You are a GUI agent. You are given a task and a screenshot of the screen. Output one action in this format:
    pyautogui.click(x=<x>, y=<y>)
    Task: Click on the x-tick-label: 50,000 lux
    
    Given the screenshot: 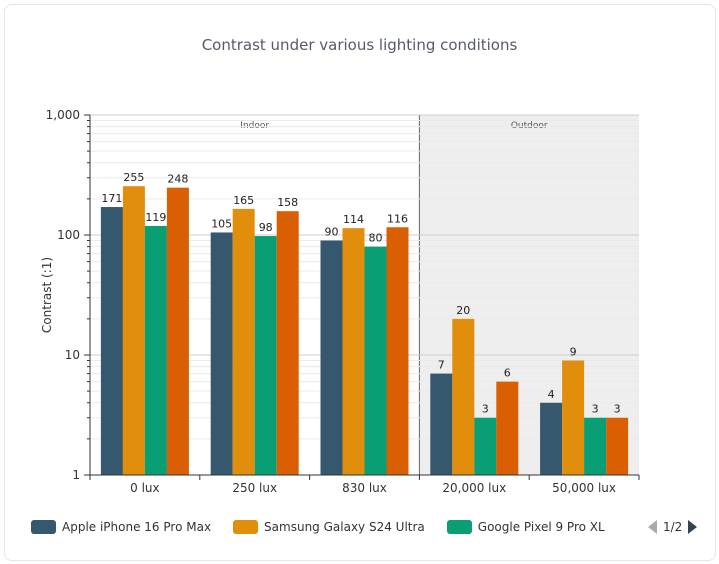 What is the action you would take?
    pyautogui.click(x=584, y=488)
    